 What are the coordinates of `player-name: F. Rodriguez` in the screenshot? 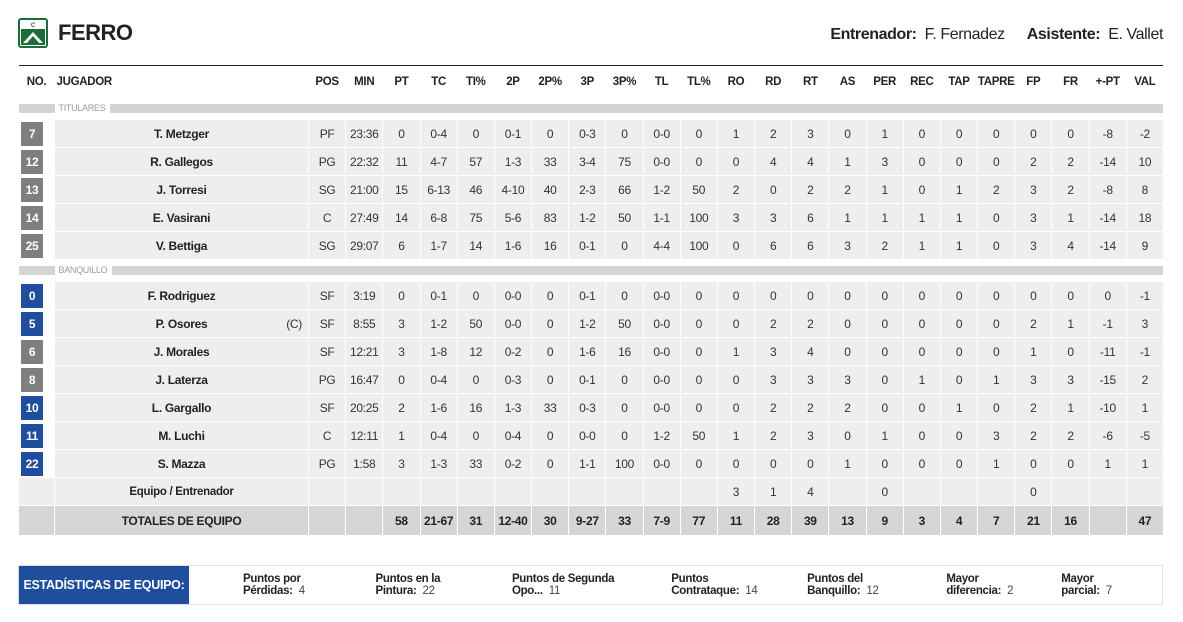 It's located at (181, 295).